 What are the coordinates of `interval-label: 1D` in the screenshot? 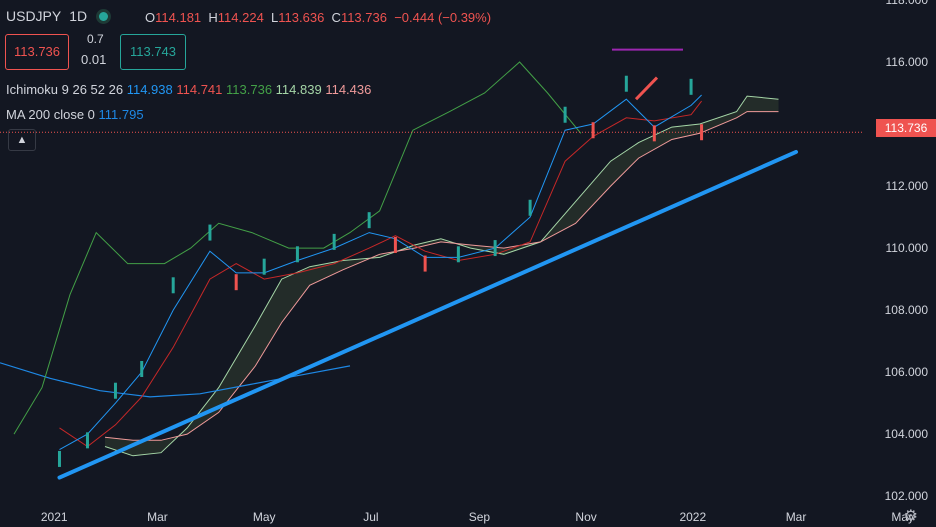 It's located at (78, 16).